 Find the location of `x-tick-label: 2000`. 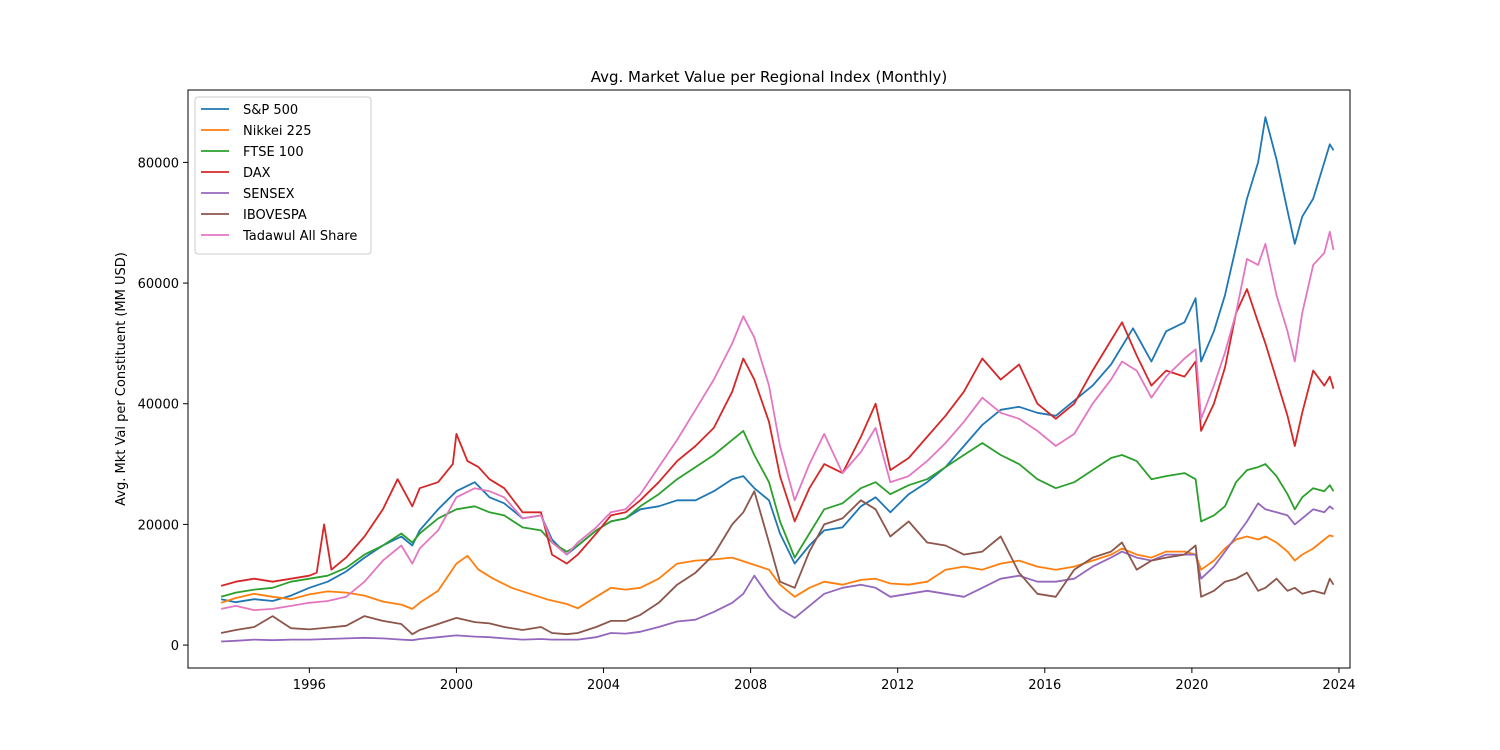

x-tick-label: 2000 is located at coordinates (456, 685).